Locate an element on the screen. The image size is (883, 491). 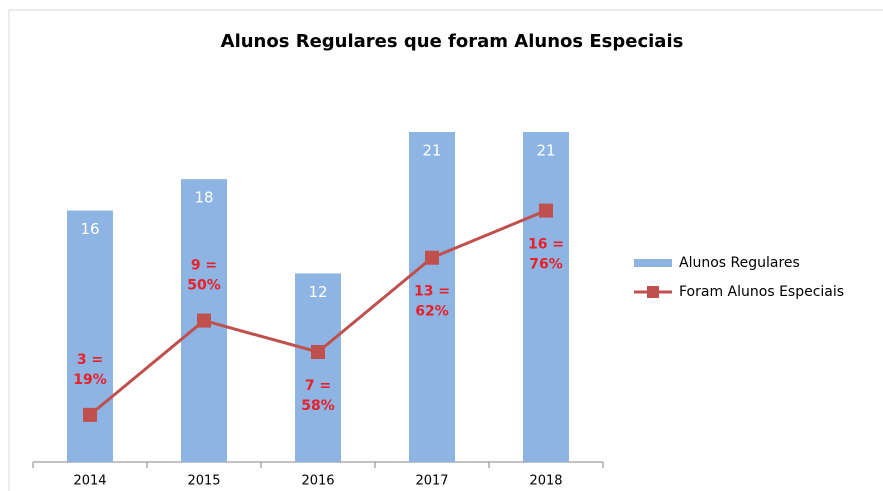
x-tick-label: 2018 is located at coordinates (545, 481).